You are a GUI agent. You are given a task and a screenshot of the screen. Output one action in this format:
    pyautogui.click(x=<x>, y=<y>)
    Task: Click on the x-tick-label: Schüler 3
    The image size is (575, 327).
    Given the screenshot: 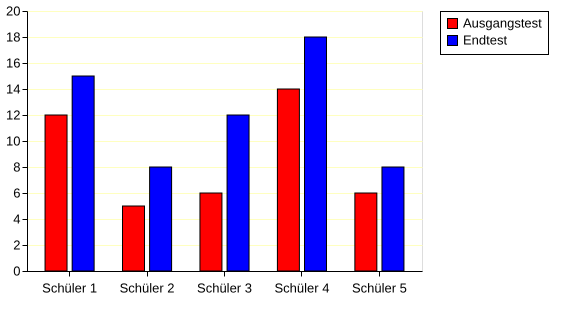 What is the action you would take?
    pyautogui.click(x=224, y=288)
    